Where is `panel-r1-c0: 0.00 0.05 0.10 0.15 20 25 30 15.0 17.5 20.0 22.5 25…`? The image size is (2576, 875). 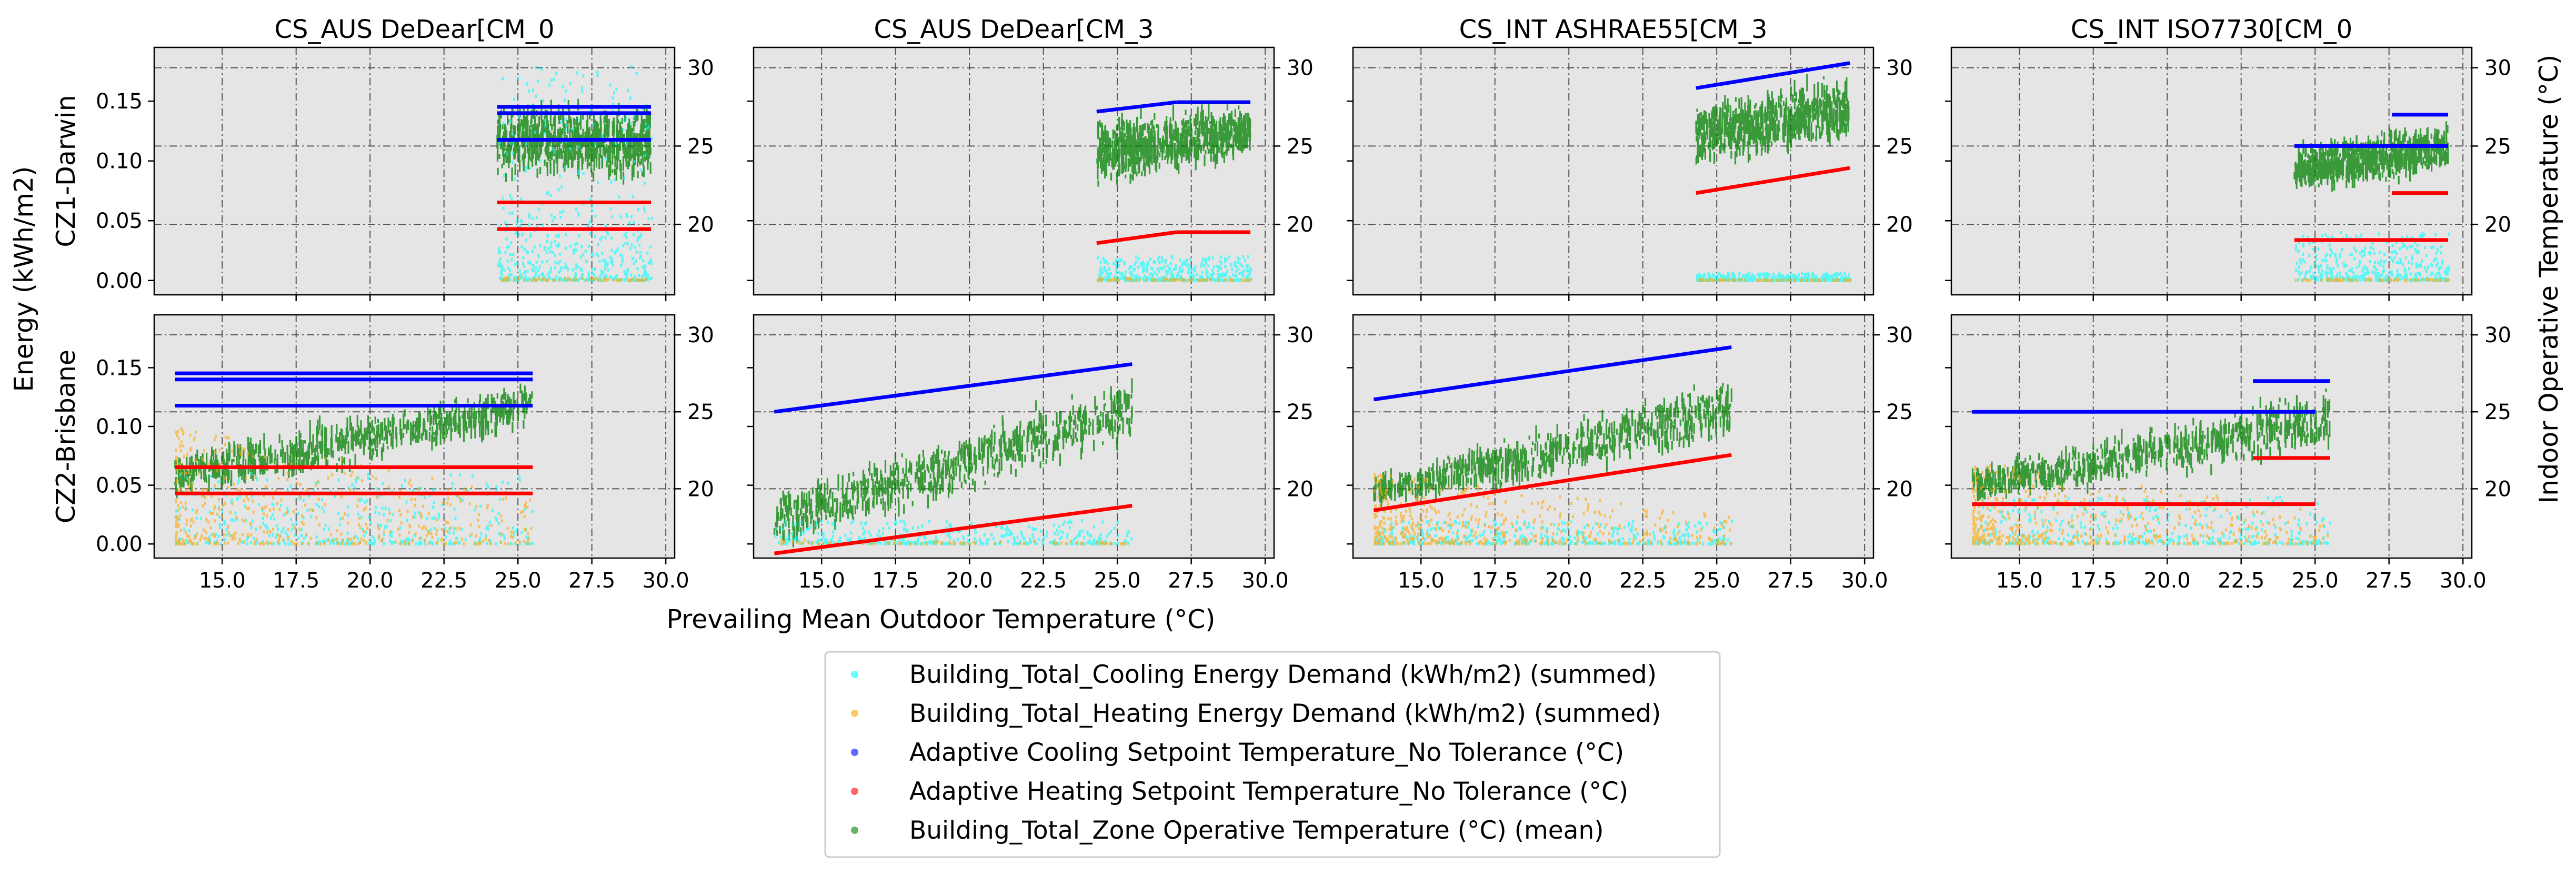
panel-r1-c0: 0.00 0.05 0.10 0.15 20 25 30 15.0 17.5 20.0 22.5 25… is located at coordinates (382, 453).